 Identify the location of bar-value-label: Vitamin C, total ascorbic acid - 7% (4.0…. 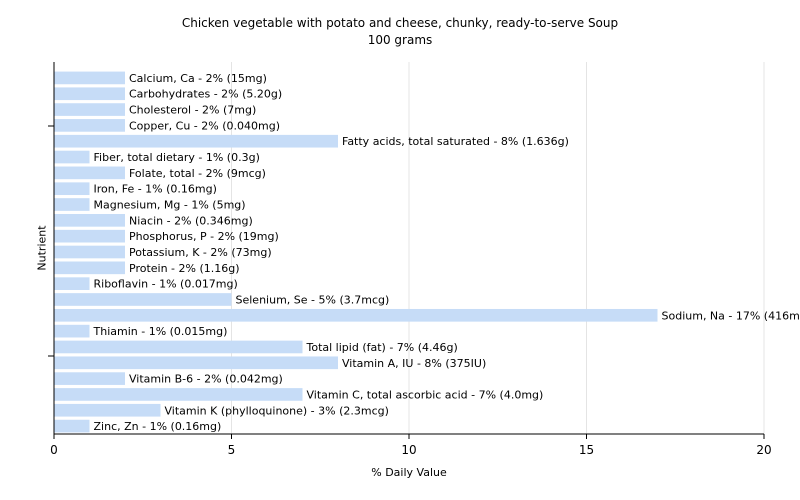
(425, 394).